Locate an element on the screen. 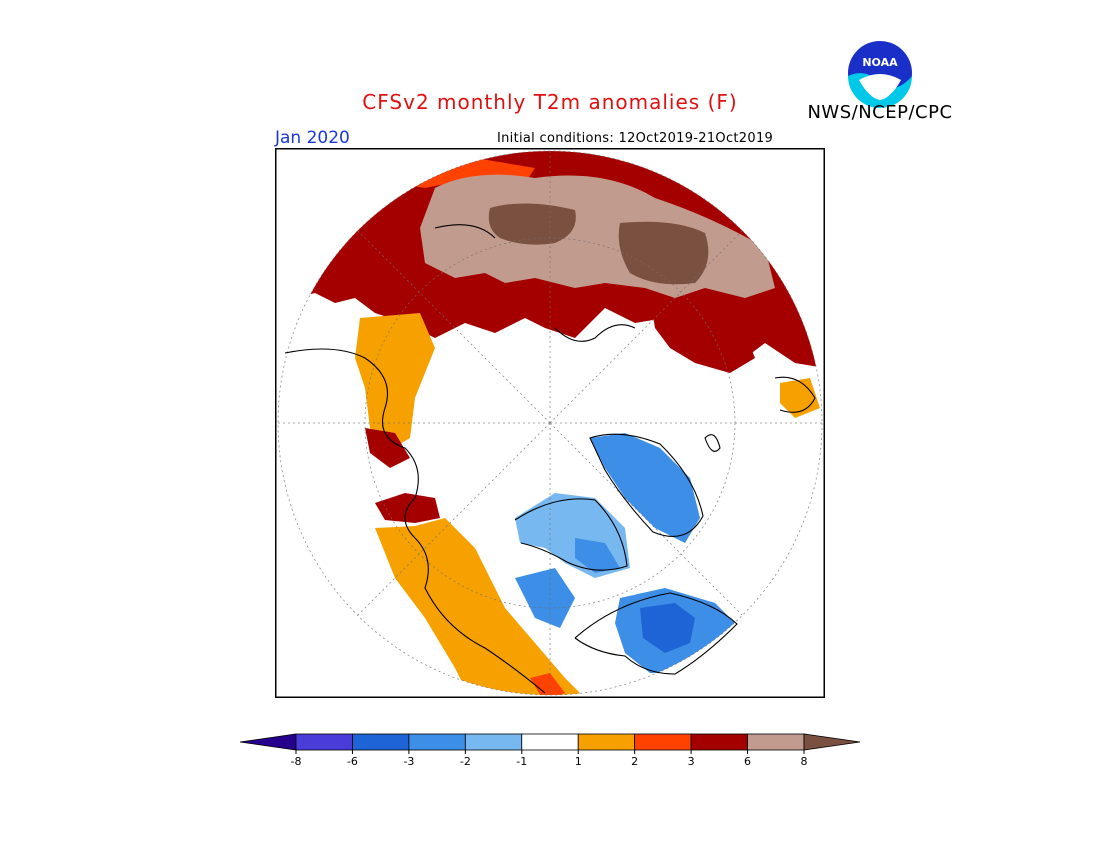 The width and height of the screenshot is (1100, 850). anomaly-region-1to2-west-canada is located at coordinates (485, 606).